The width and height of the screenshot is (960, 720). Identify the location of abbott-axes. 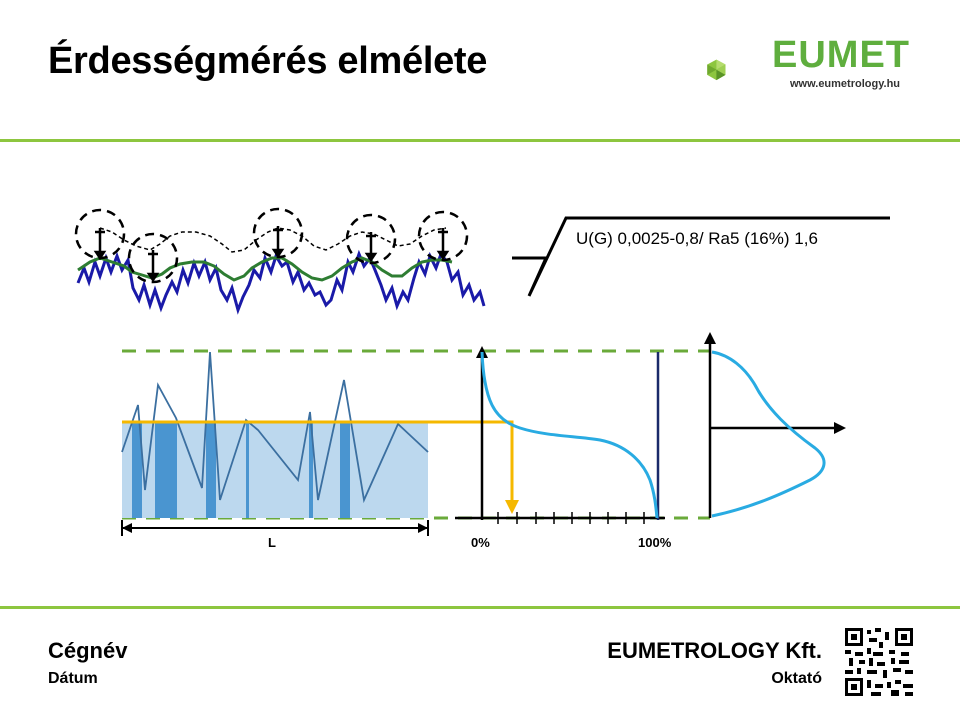
(560, 436).